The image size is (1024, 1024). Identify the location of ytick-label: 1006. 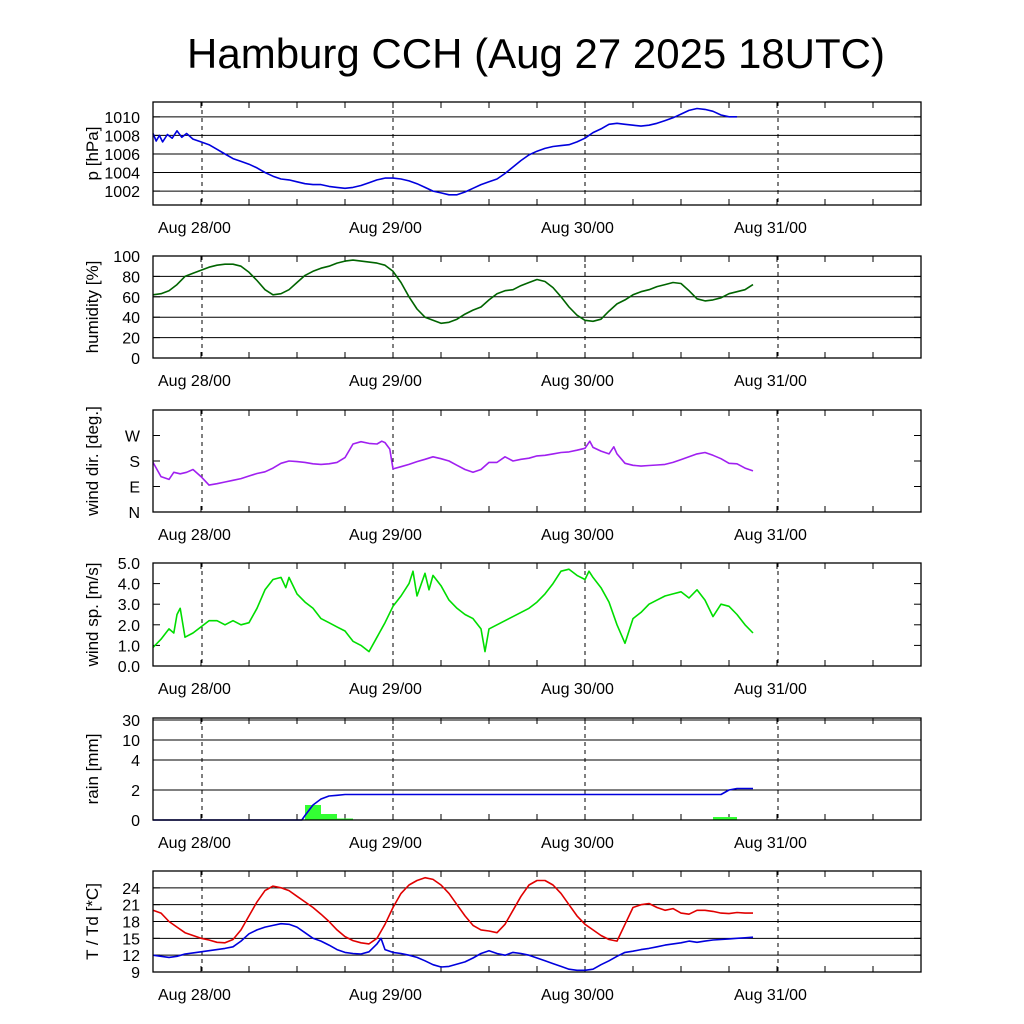
(122, 155).